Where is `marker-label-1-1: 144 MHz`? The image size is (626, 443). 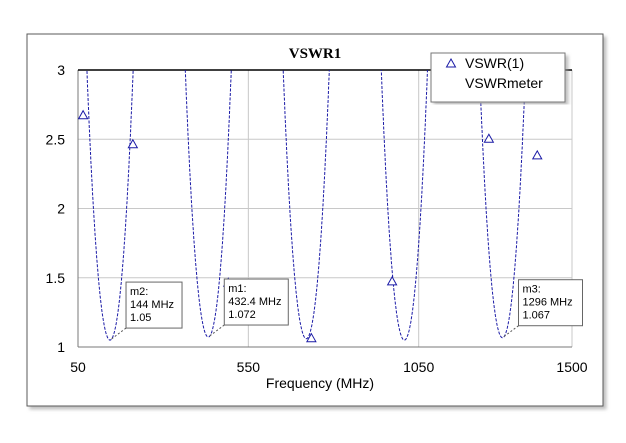 marker-label-1-1: 144 MHz is located at coordinates (152, 305).